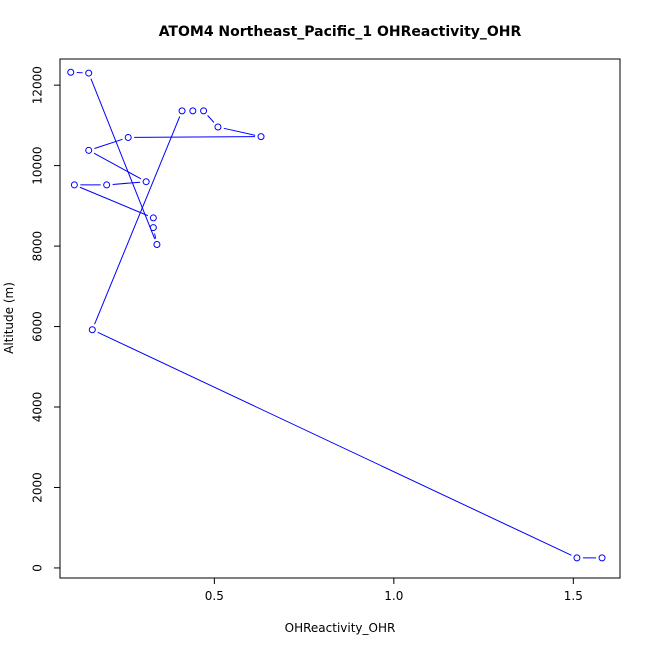 This screenshot has width=650, height=650. Describe the element at coordinates (38, 568) in the screenshot. I see `y-tick-label: 0` at that location.